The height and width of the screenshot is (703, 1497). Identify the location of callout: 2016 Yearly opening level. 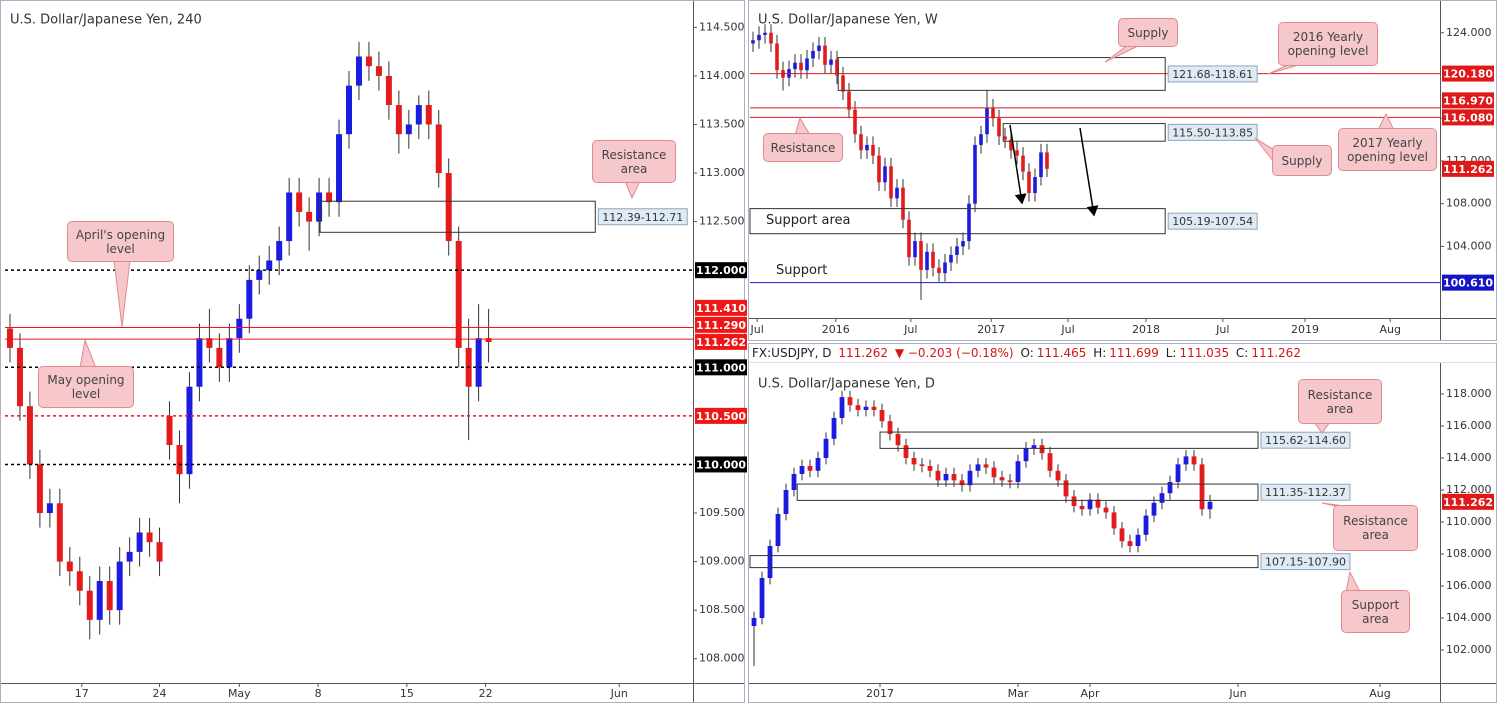
(1328, 44).